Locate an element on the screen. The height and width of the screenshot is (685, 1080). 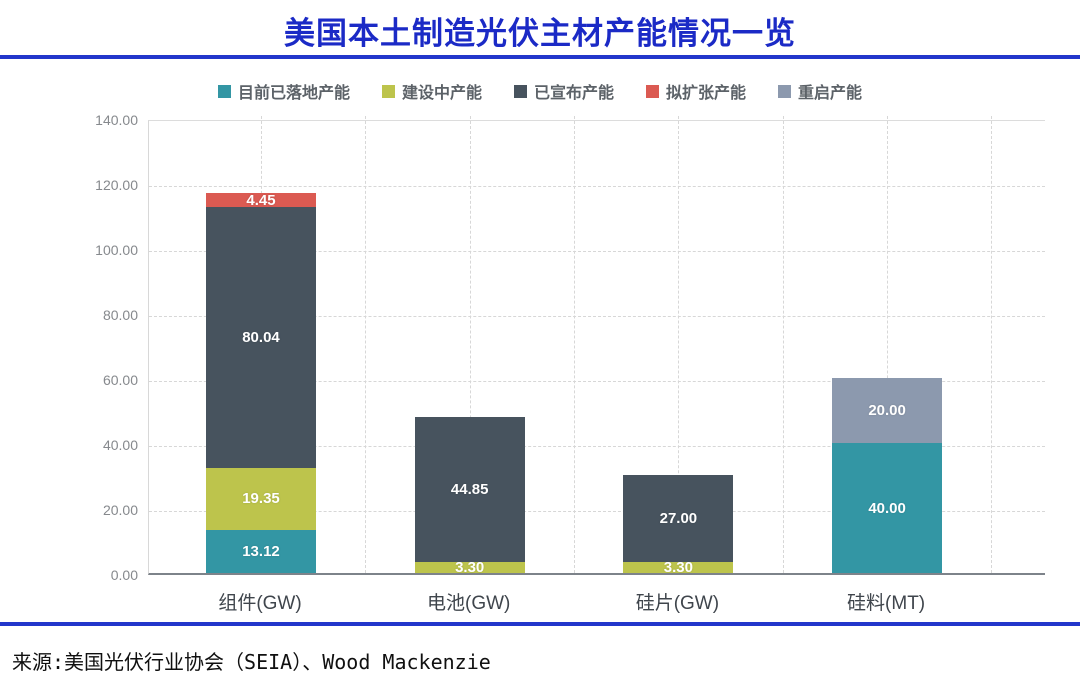
legend-item: 建设中产能 is located at coordinates (431, 91).